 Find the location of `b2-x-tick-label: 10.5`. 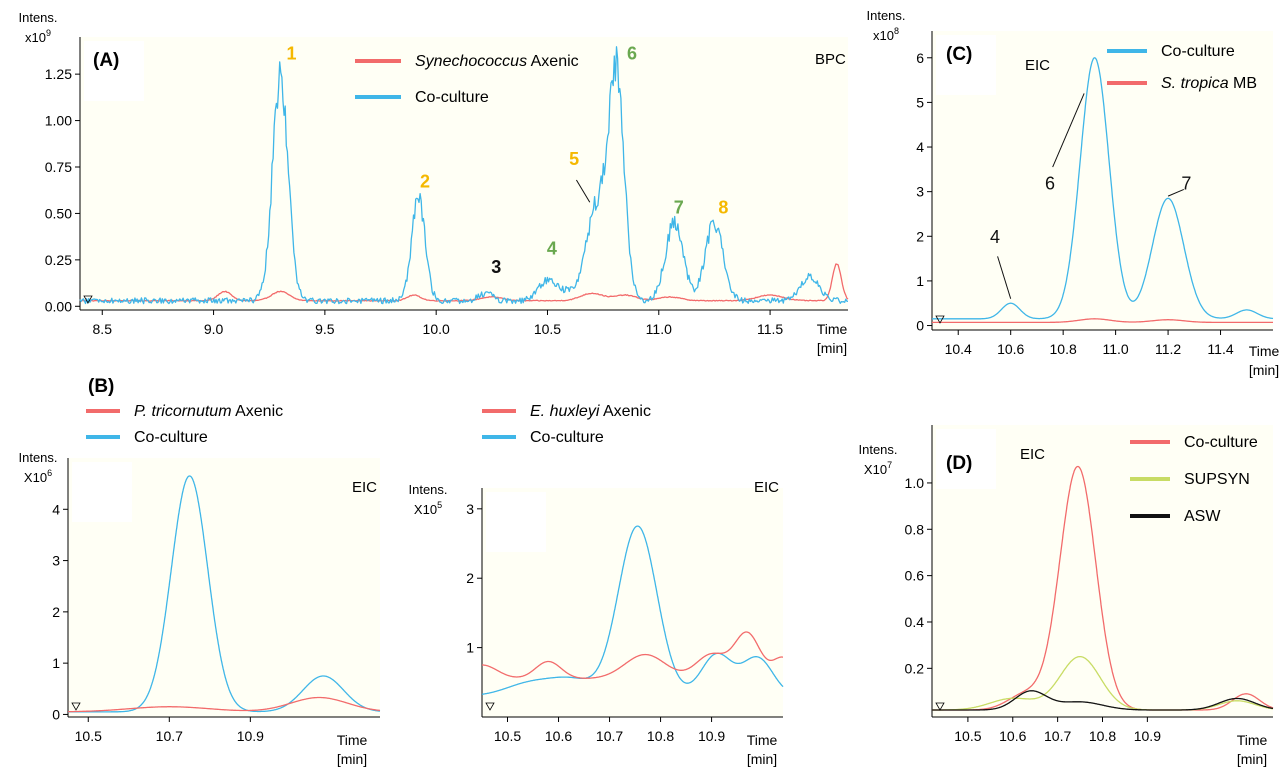

b2-x-tick-label: 10.5 is located at coordinates (507, 736).